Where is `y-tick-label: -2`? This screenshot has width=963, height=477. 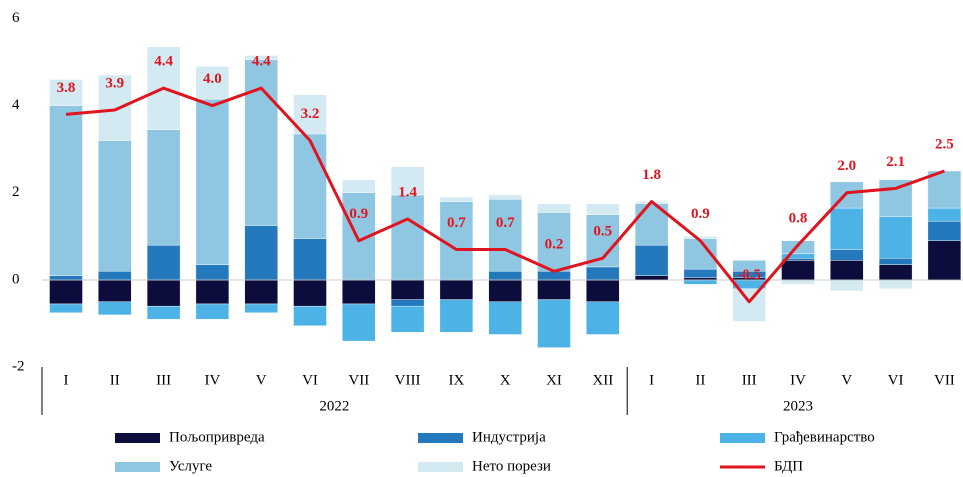 y-tick-label: -2 is located at coordinates (18, 367).